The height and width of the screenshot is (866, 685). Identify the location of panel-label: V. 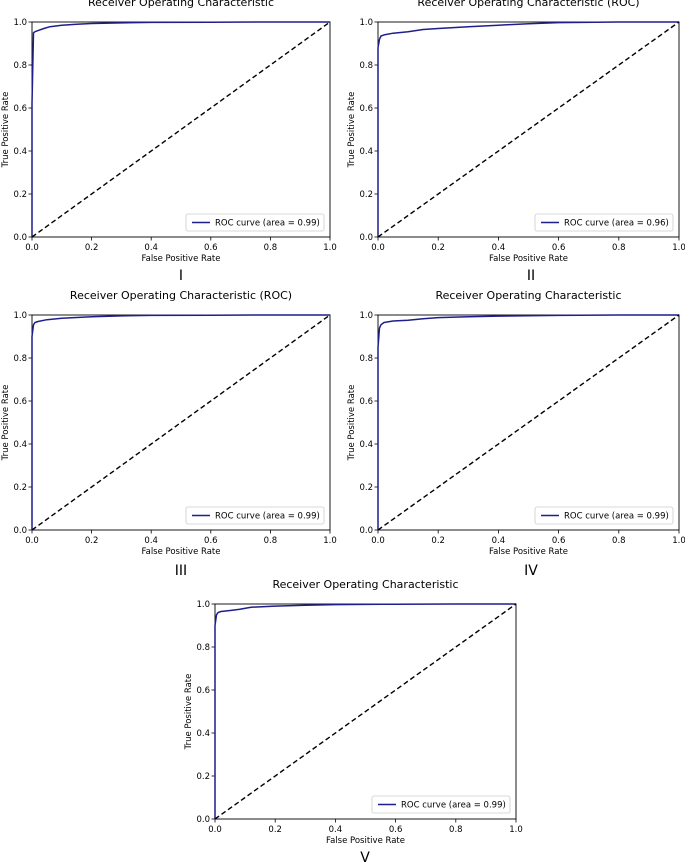
(365, 858).